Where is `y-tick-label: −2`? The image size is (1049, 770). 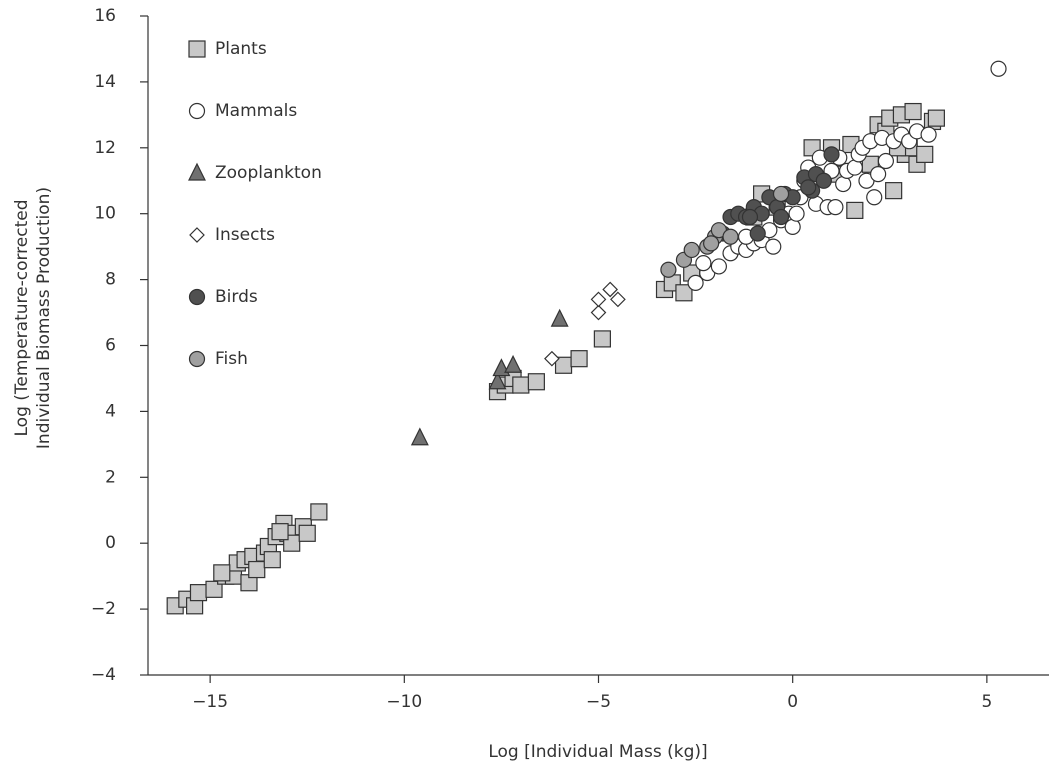
y-tick-label: −2 is located at coordinates (103, 609).